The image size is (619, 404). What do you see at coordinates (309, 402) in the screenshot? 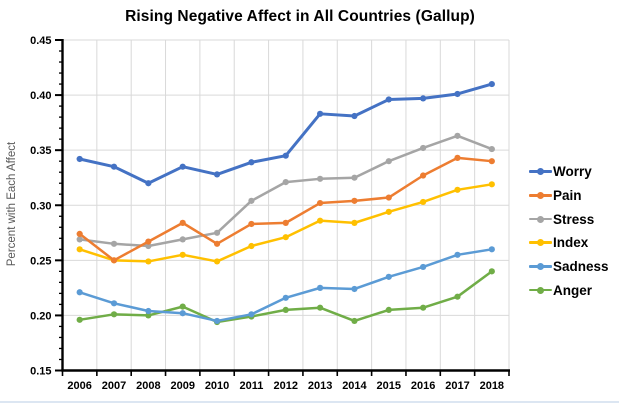
I see `page-bottom-border` at bounding box center [309, 402].